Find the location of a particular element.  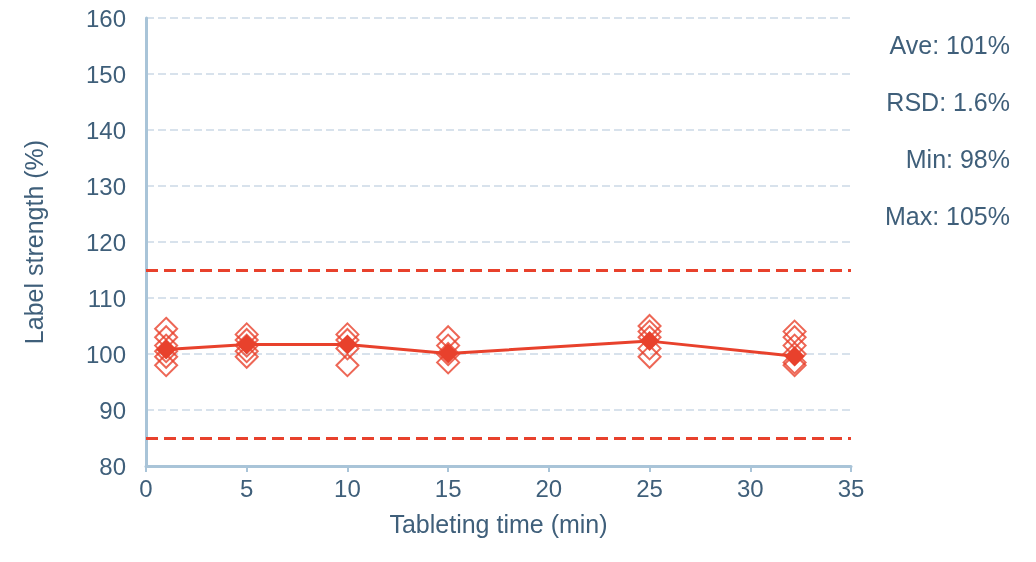

y-tick-label: 140 is located at coordinates (105, 130).